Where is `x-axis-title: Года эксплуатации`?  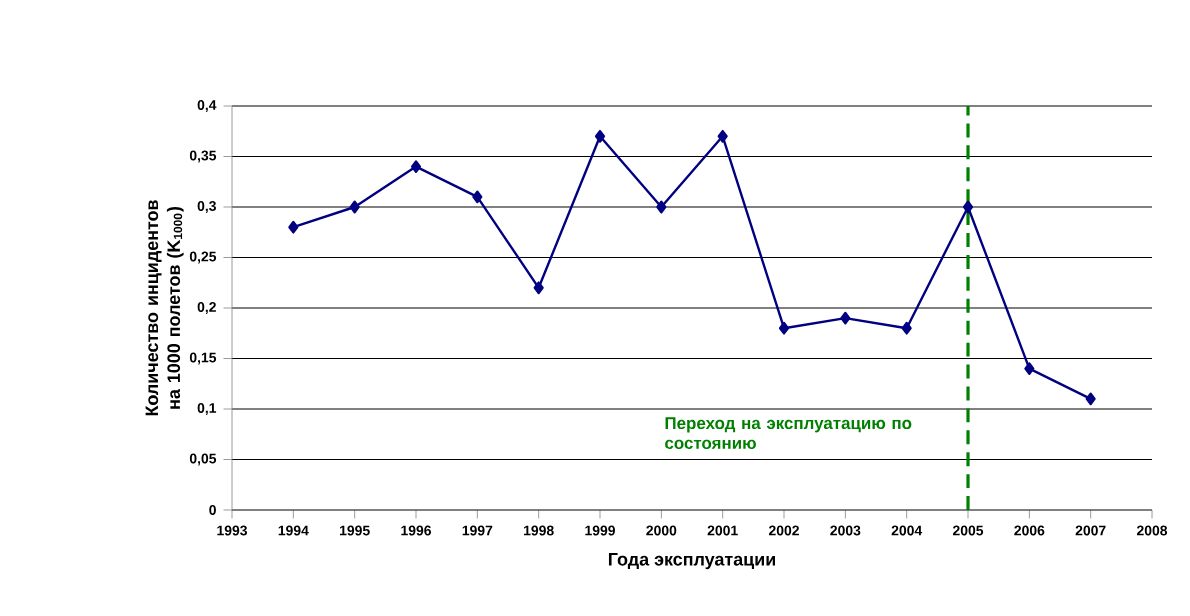
x-axis-title: Года эксплуатации is located at coordinates (691, 561).